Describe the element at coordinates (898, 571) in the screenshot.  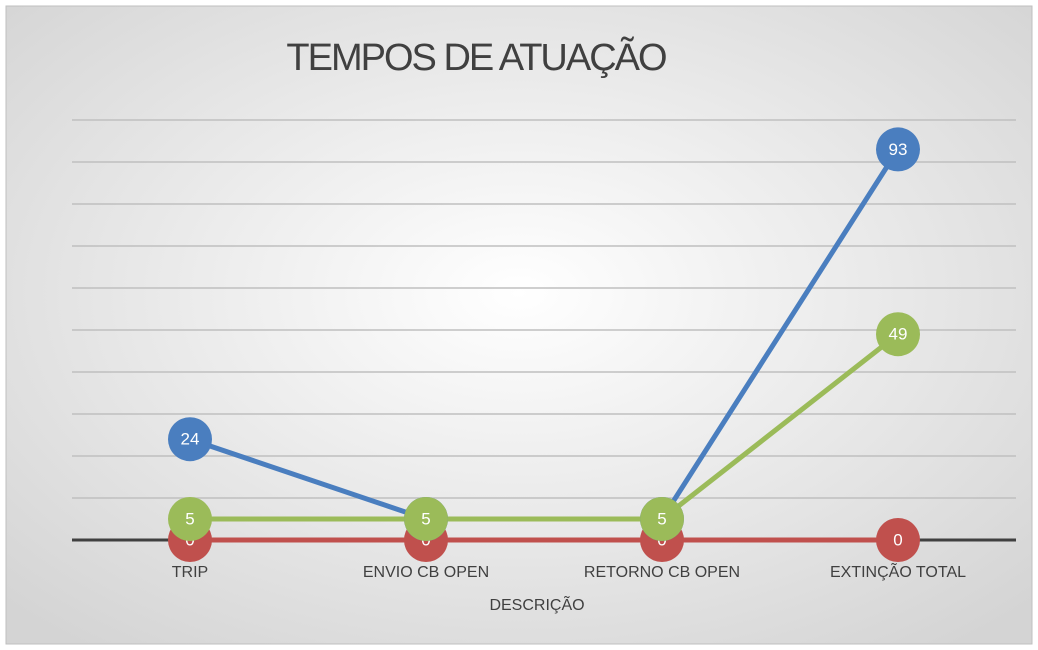
I see `x-tick-label: EXTINÇÃO TOTAL` at that location.